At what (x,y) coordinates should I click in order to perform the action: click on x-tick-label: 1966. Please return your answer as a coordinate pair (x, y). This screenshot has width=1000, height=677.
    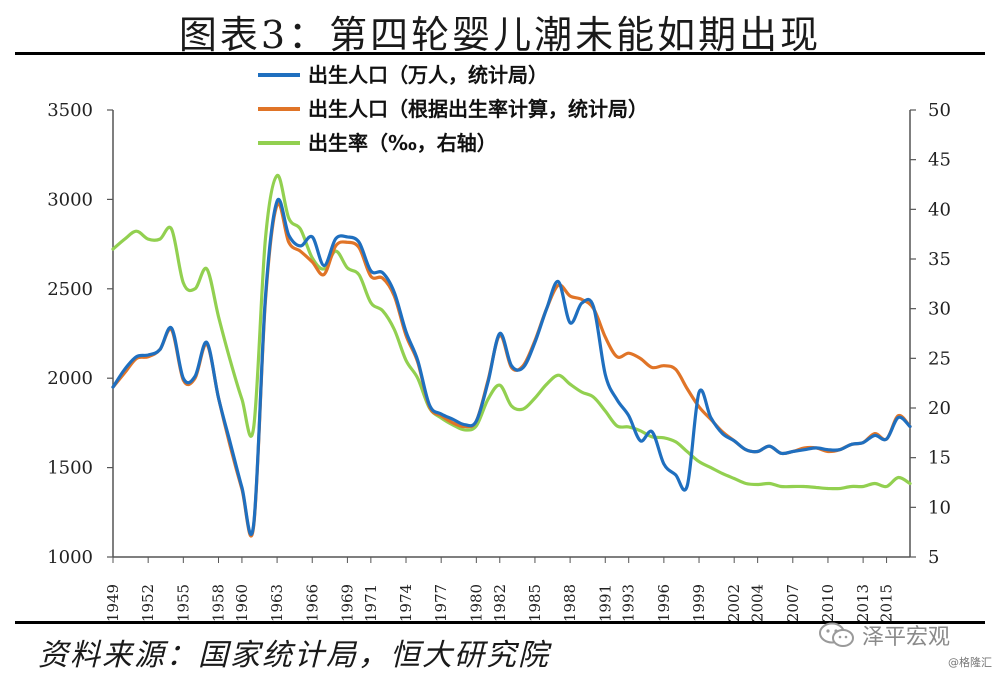
    Looking at the image, I should click on (312, 603).